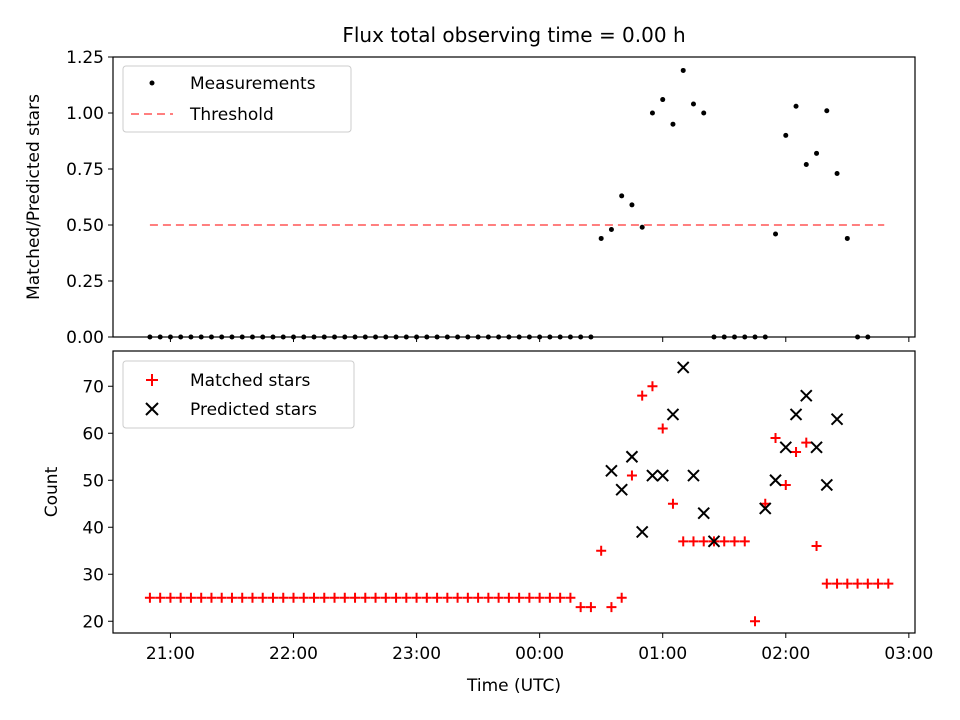 The height and width of the screenshot is (720, 960). Describe the element at coordinates (231, 115) in the screenshot. I see `legend-threshold-label: Threshold` at that location.